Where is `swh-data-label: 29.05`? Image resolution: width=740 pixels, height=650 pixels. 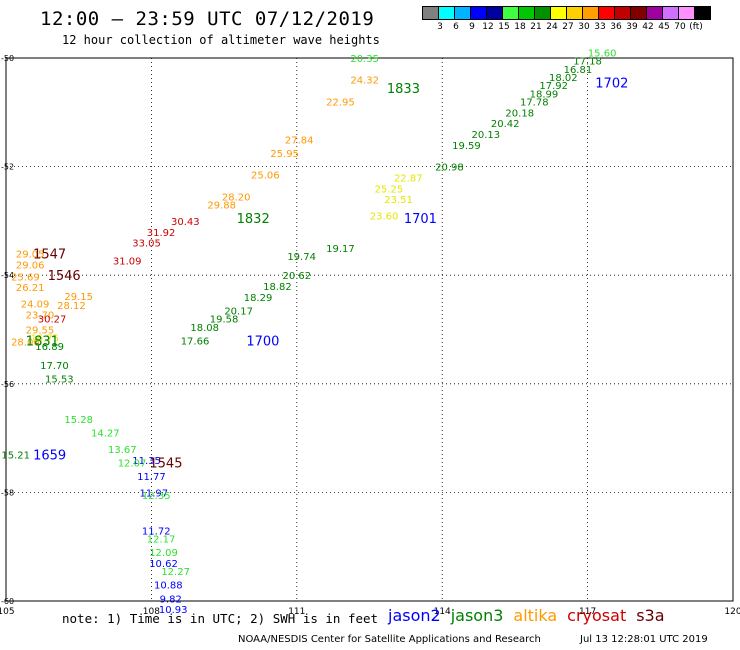 swh-data-label: 29.05 is located at coordinates (30, 254).